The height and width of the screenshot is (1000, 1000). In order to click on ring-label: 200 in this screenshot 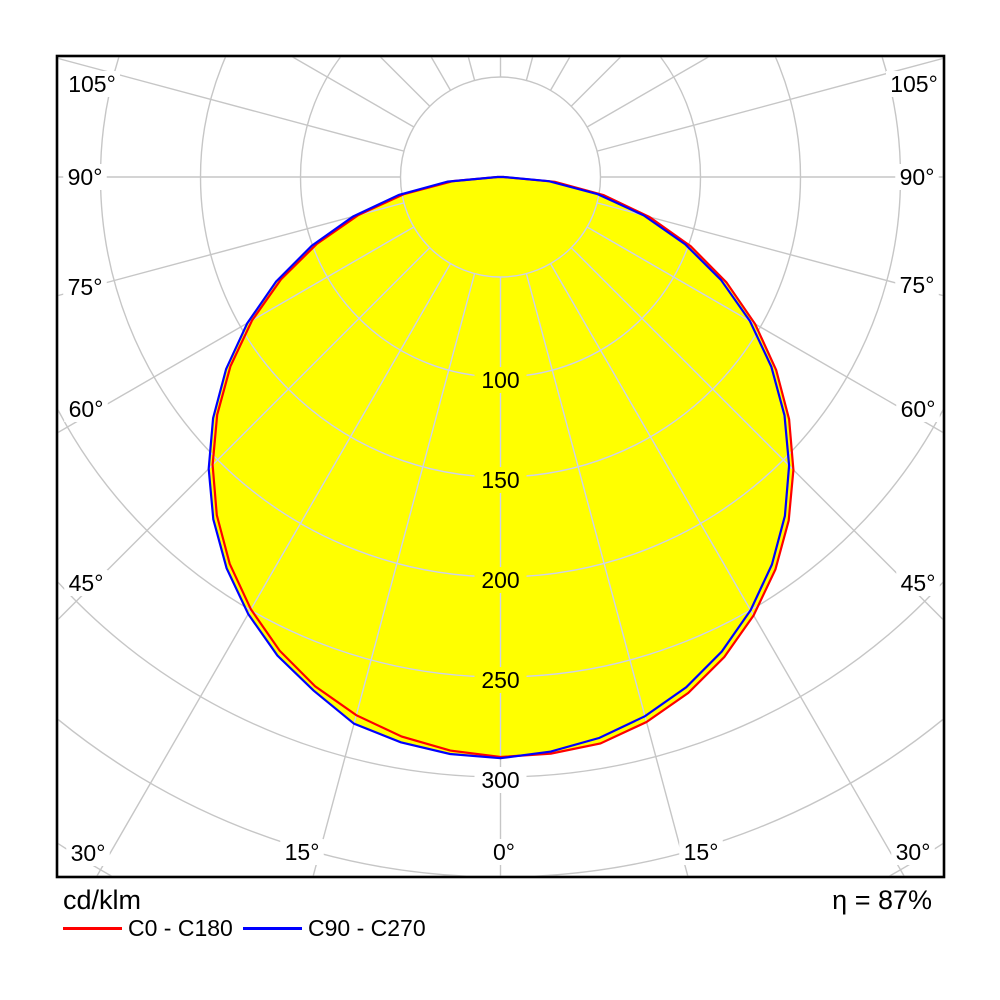, I will do `click(500, 580)`.